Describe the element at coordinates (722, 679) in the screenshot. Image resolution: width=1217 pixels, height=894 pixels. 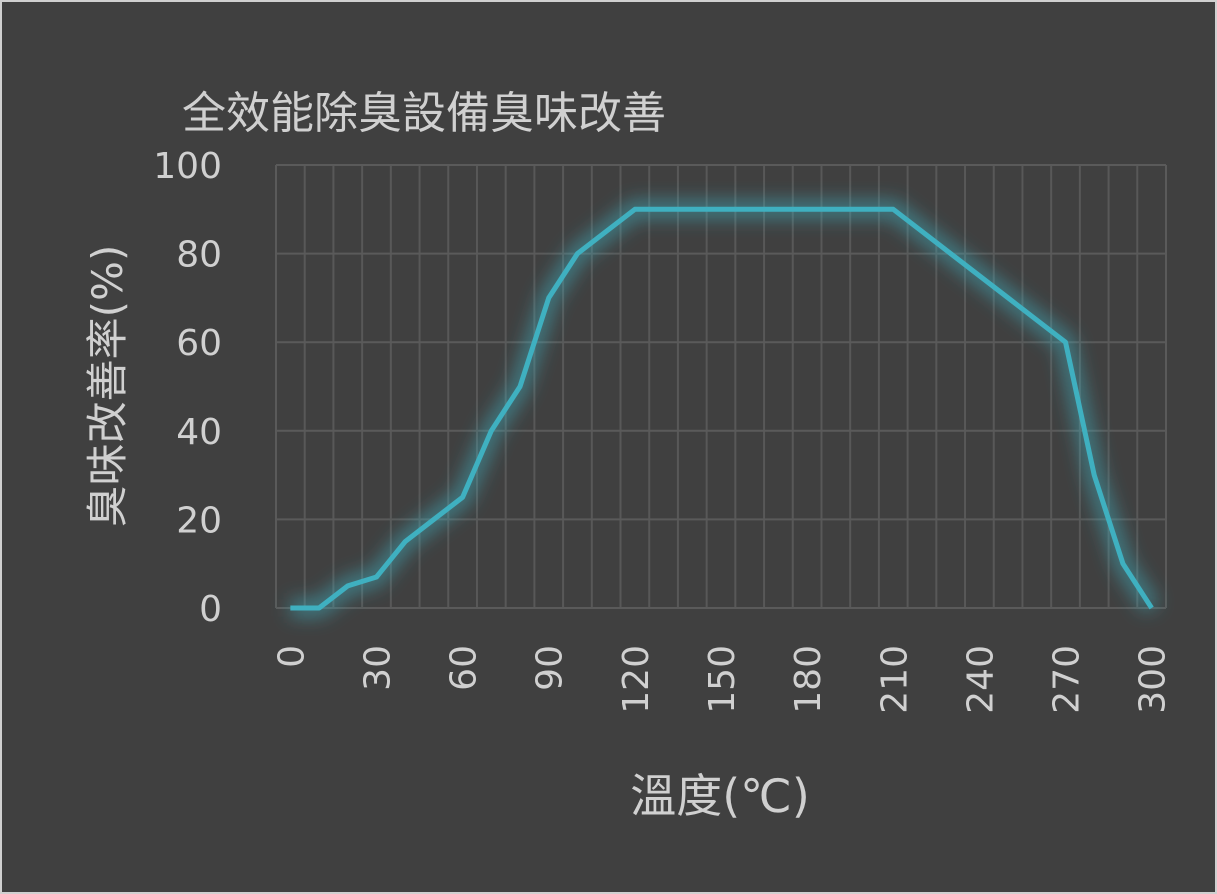
I see `x-tick-label: 150` at that location.